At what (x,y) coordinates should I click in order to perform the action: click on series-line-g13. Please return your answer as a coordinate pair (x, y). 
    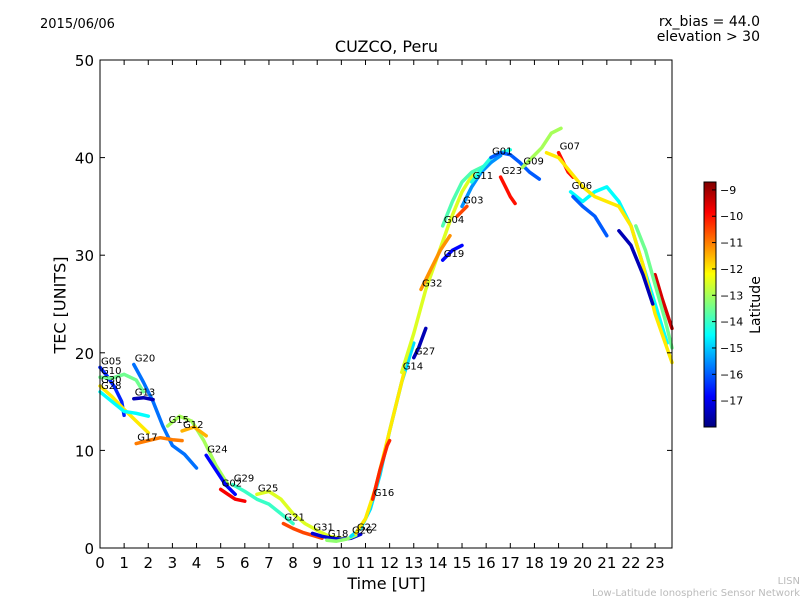
    Looking at the image, I should click on (143, 398).